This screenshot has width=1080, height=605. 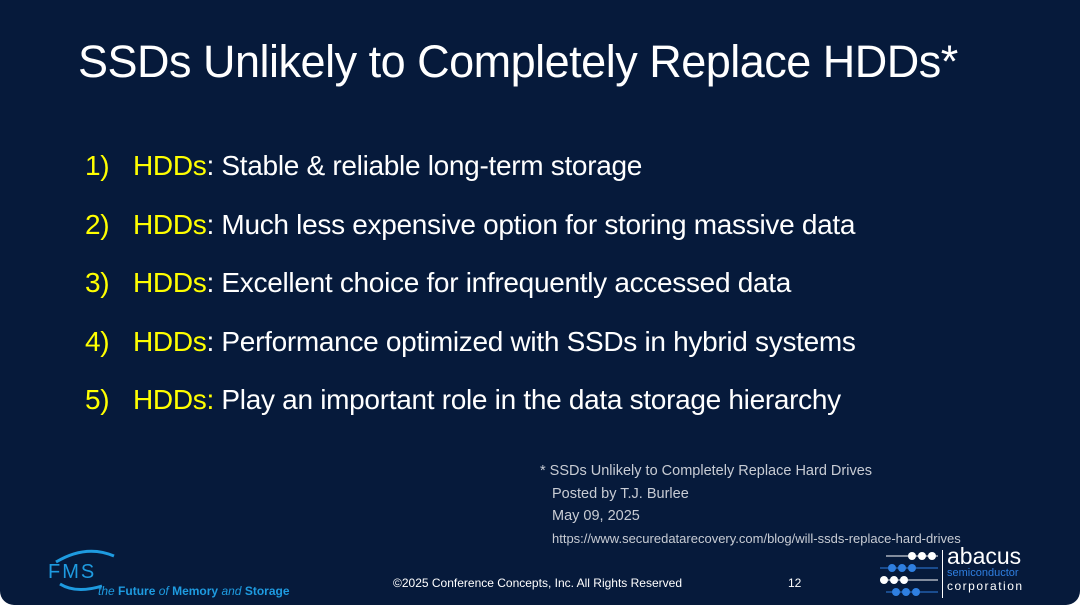 I want to click on item-keyword: HDDs:, so click(x=173, y=399).